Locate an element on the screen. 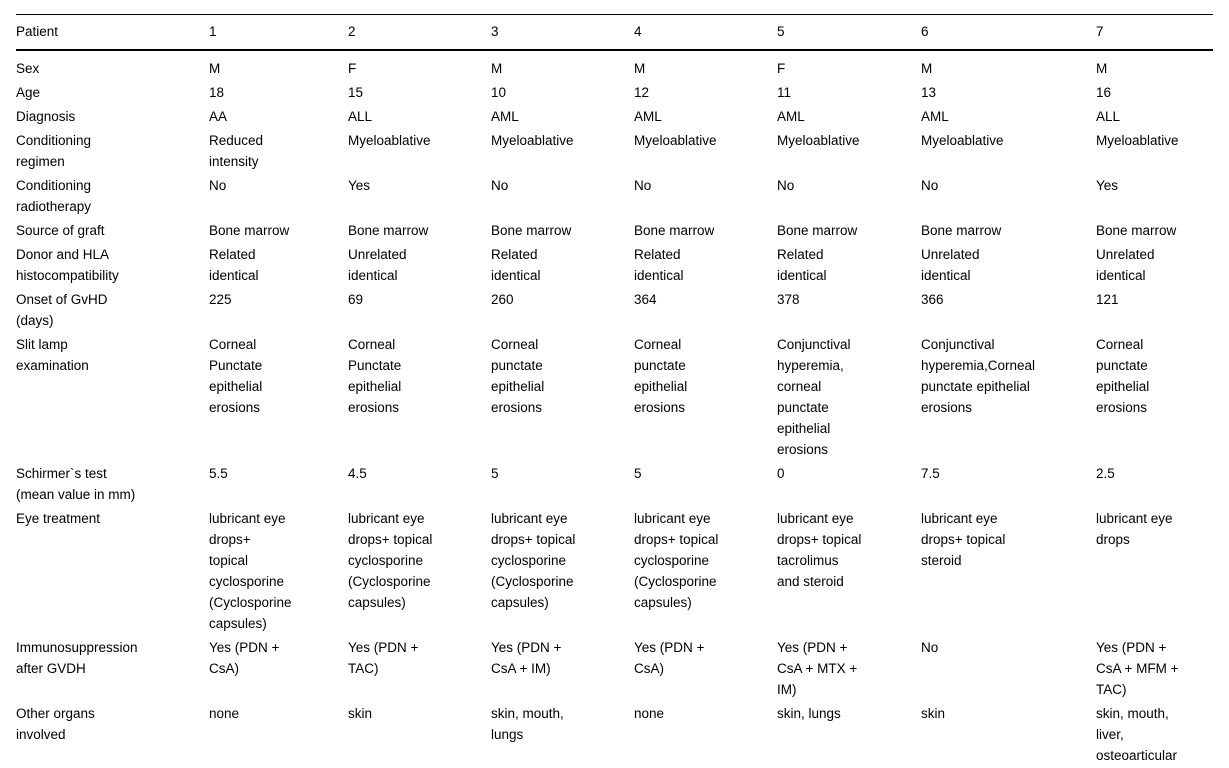  value-cell: Yes (PDN + CsA + MFM + TAC) is located at coordinates (1137, 668).